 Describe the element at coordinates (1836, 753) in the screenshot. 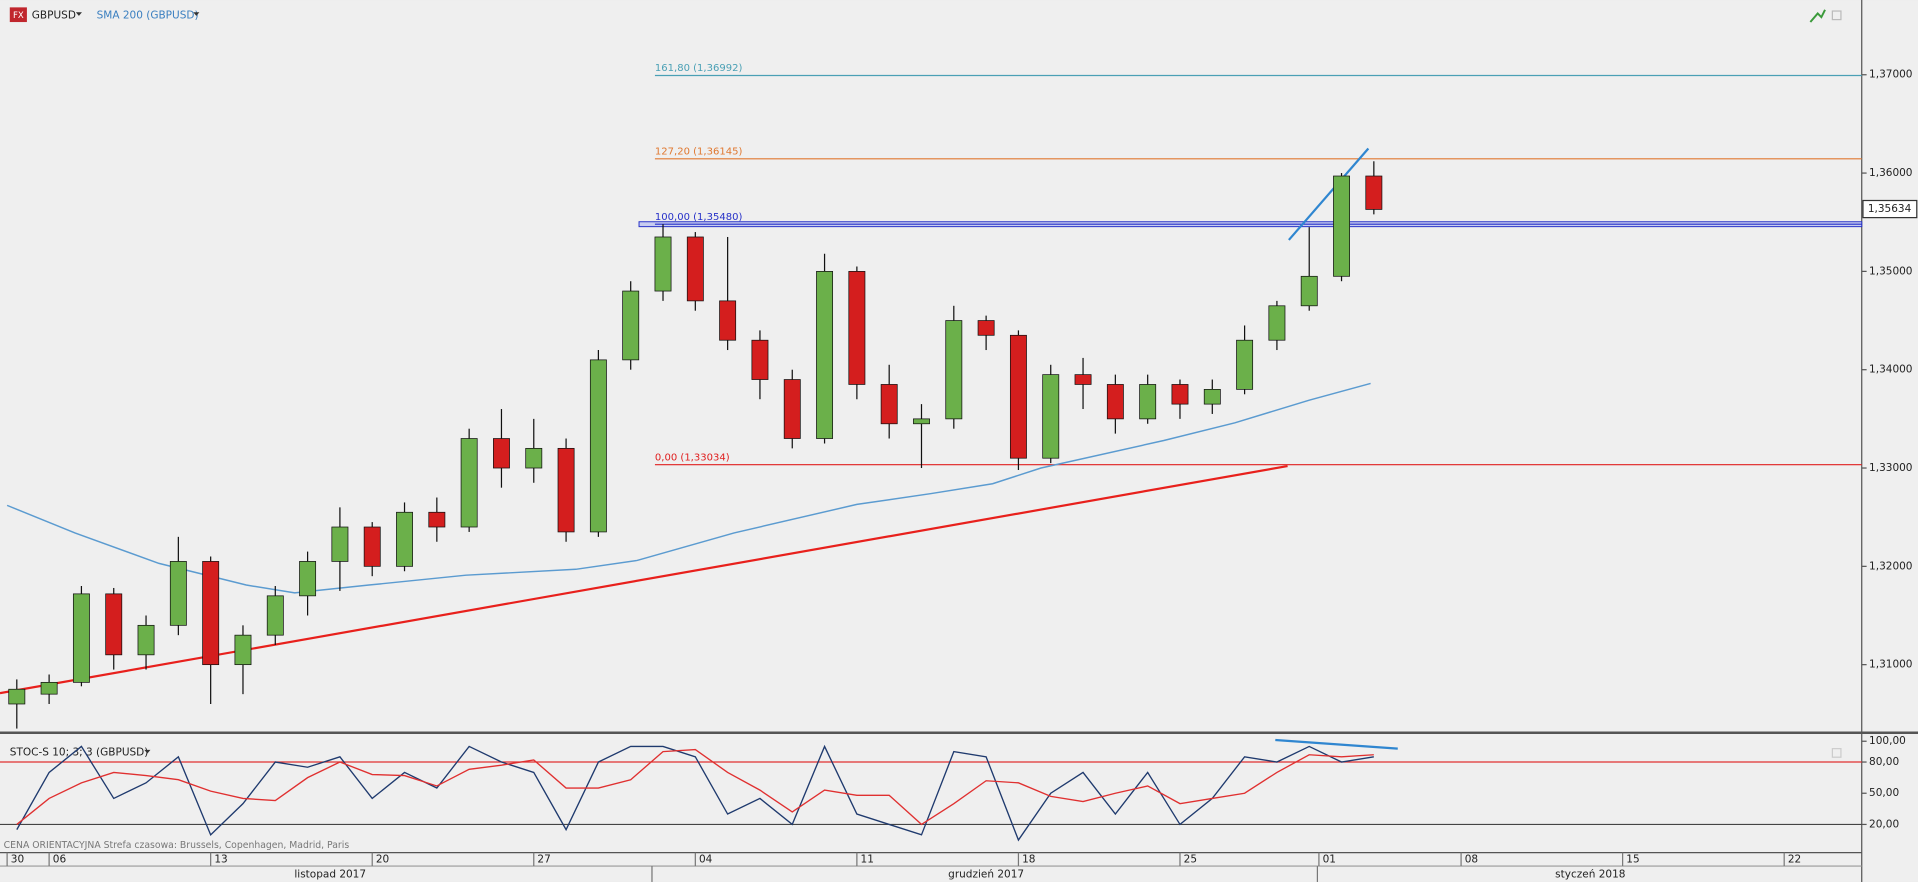

I see `pane-window-icon` at that location.